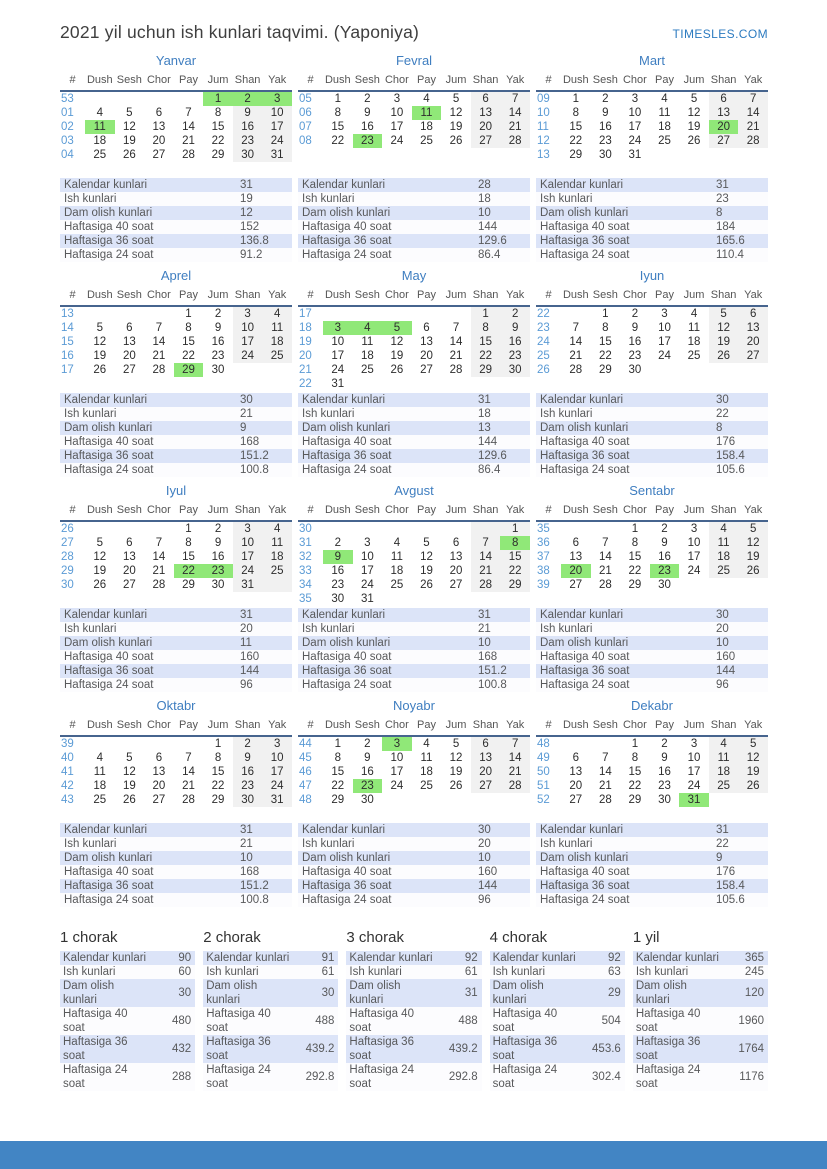 The width and height of the screenshot is (827, 1169). What do you see at coordinates (414, 629) in the screenshot?
I see `stats-row: Ish kunlari 21` at bounding box center [414, 629].